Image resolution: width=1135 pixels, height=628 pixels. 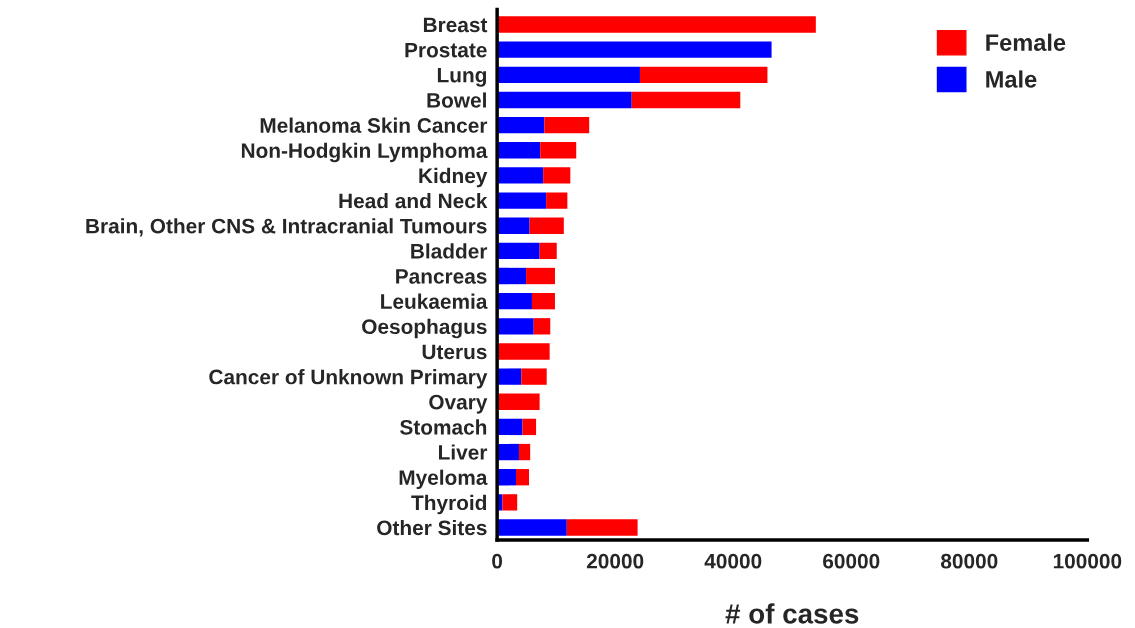 I want to click on y-tick-label: Stomach, so click(x=443, y=427).